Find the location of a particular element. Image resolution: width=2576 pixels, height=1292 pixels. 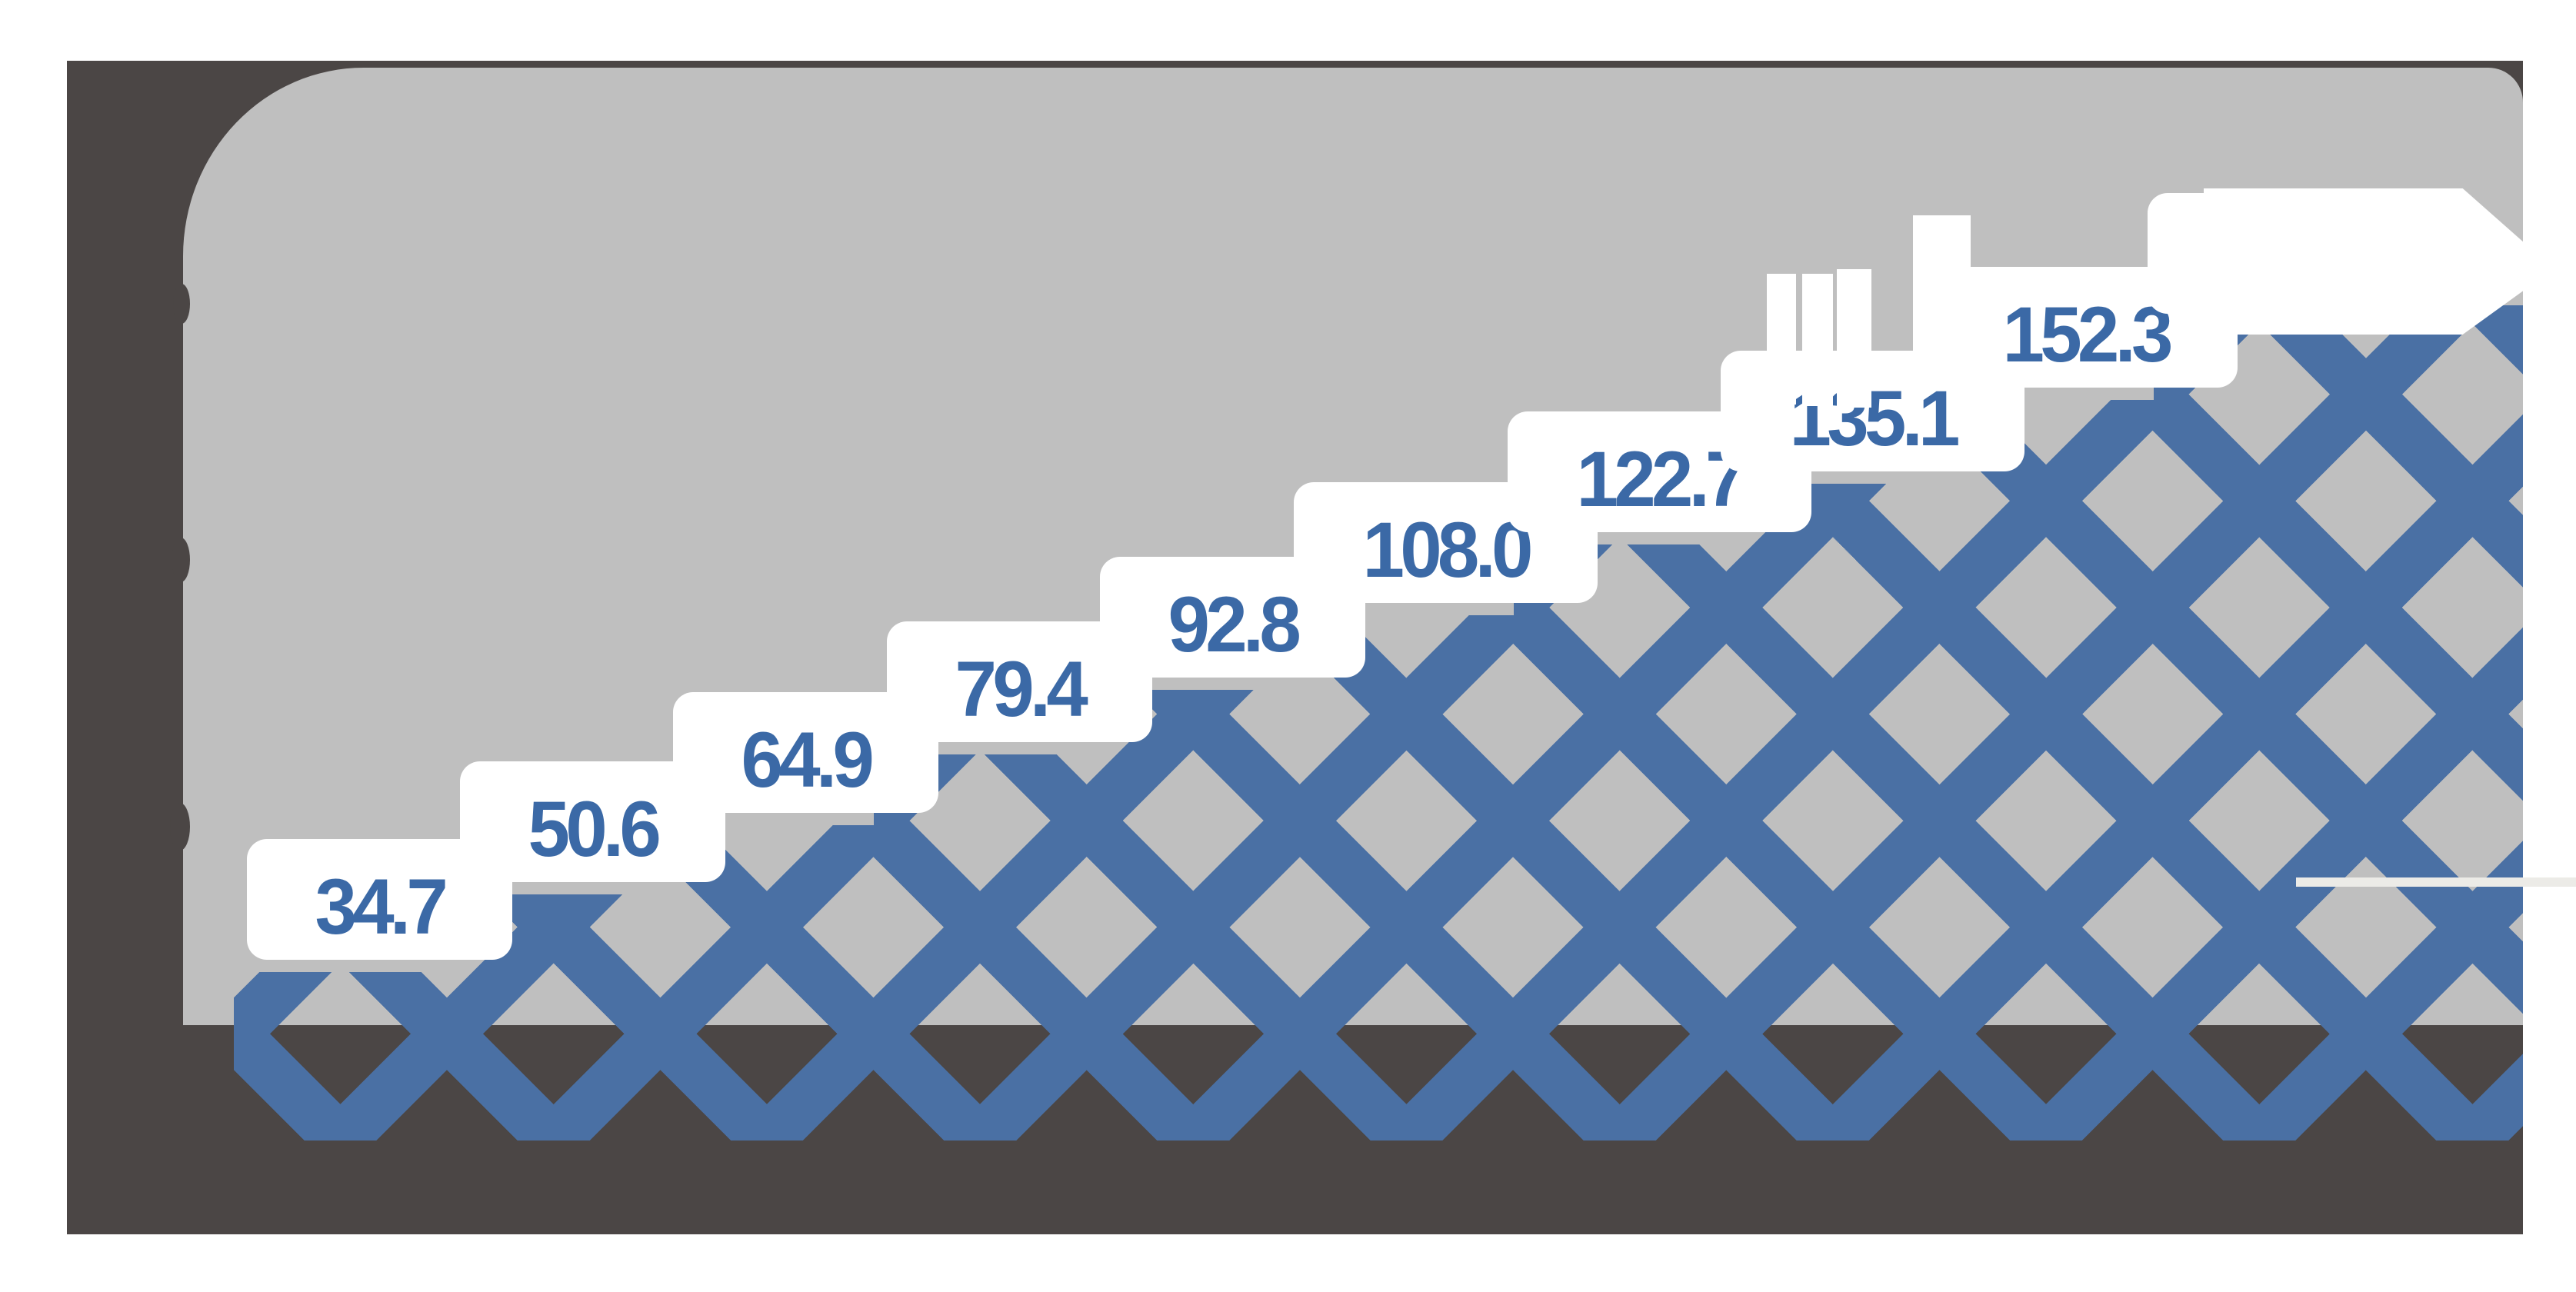

data-label-text: 92.8 is located at coordinates (1234, 624).